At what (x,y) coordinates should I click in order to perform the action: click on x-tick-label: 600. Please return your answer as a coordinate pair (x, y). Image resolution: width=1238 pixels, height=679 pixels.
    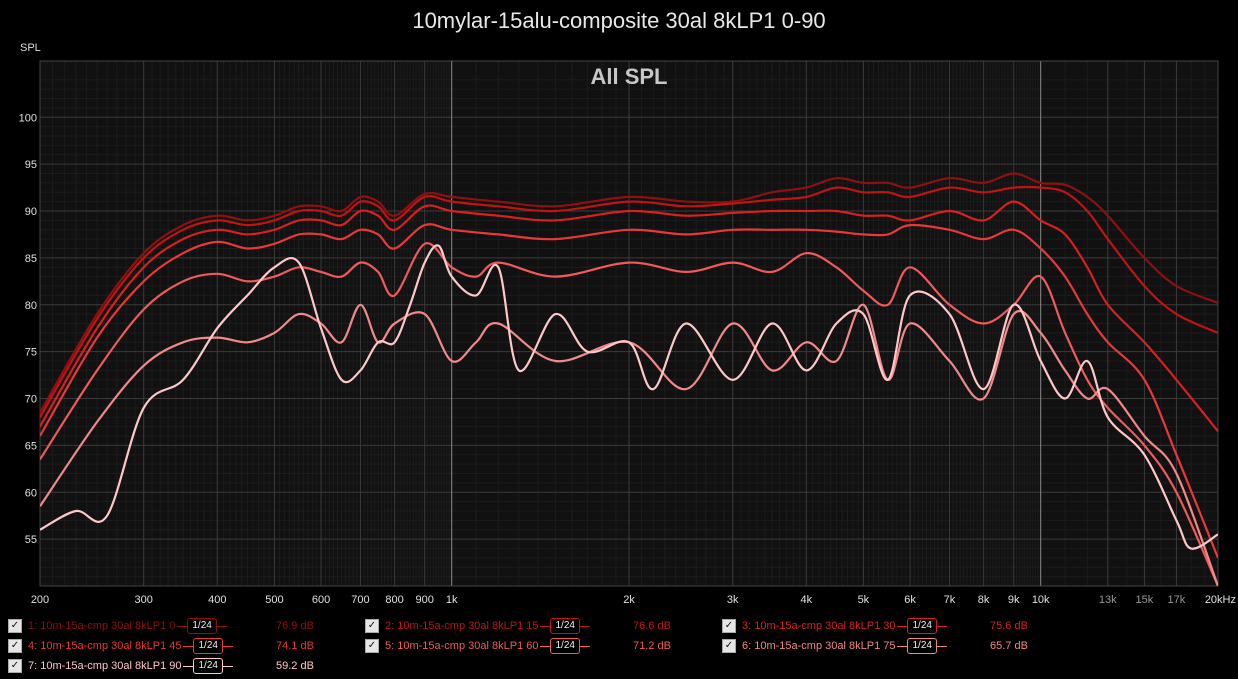
    Looking at the image, I should click on (321, 600).